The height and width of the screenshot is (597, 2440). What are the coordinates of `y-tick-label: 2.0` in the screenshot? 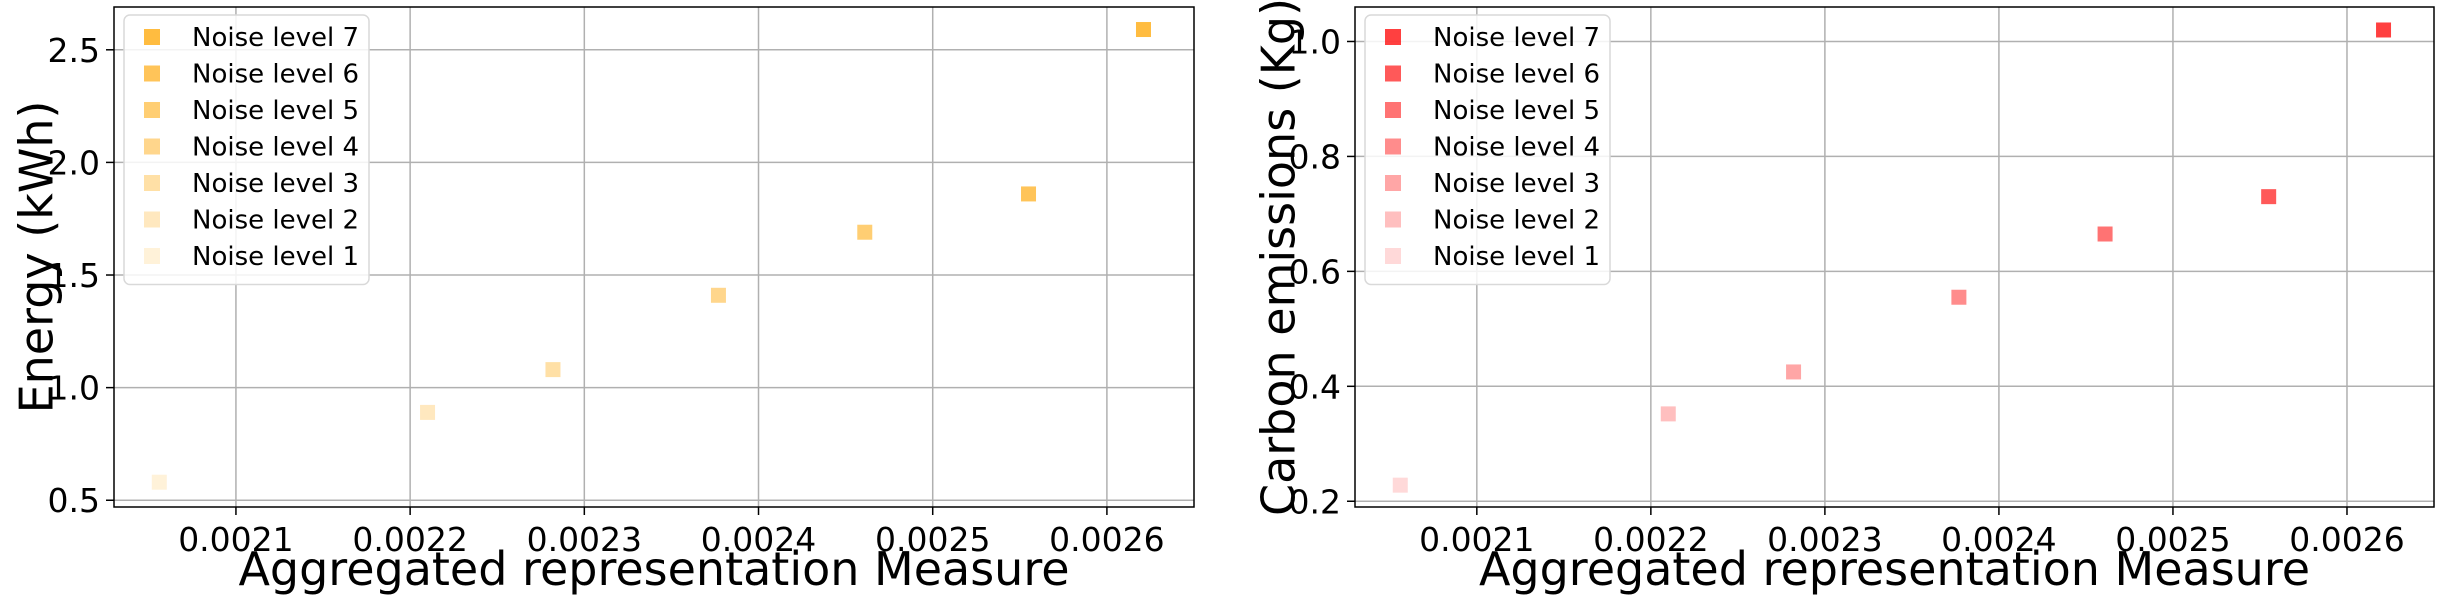 It's located at (74, 162).